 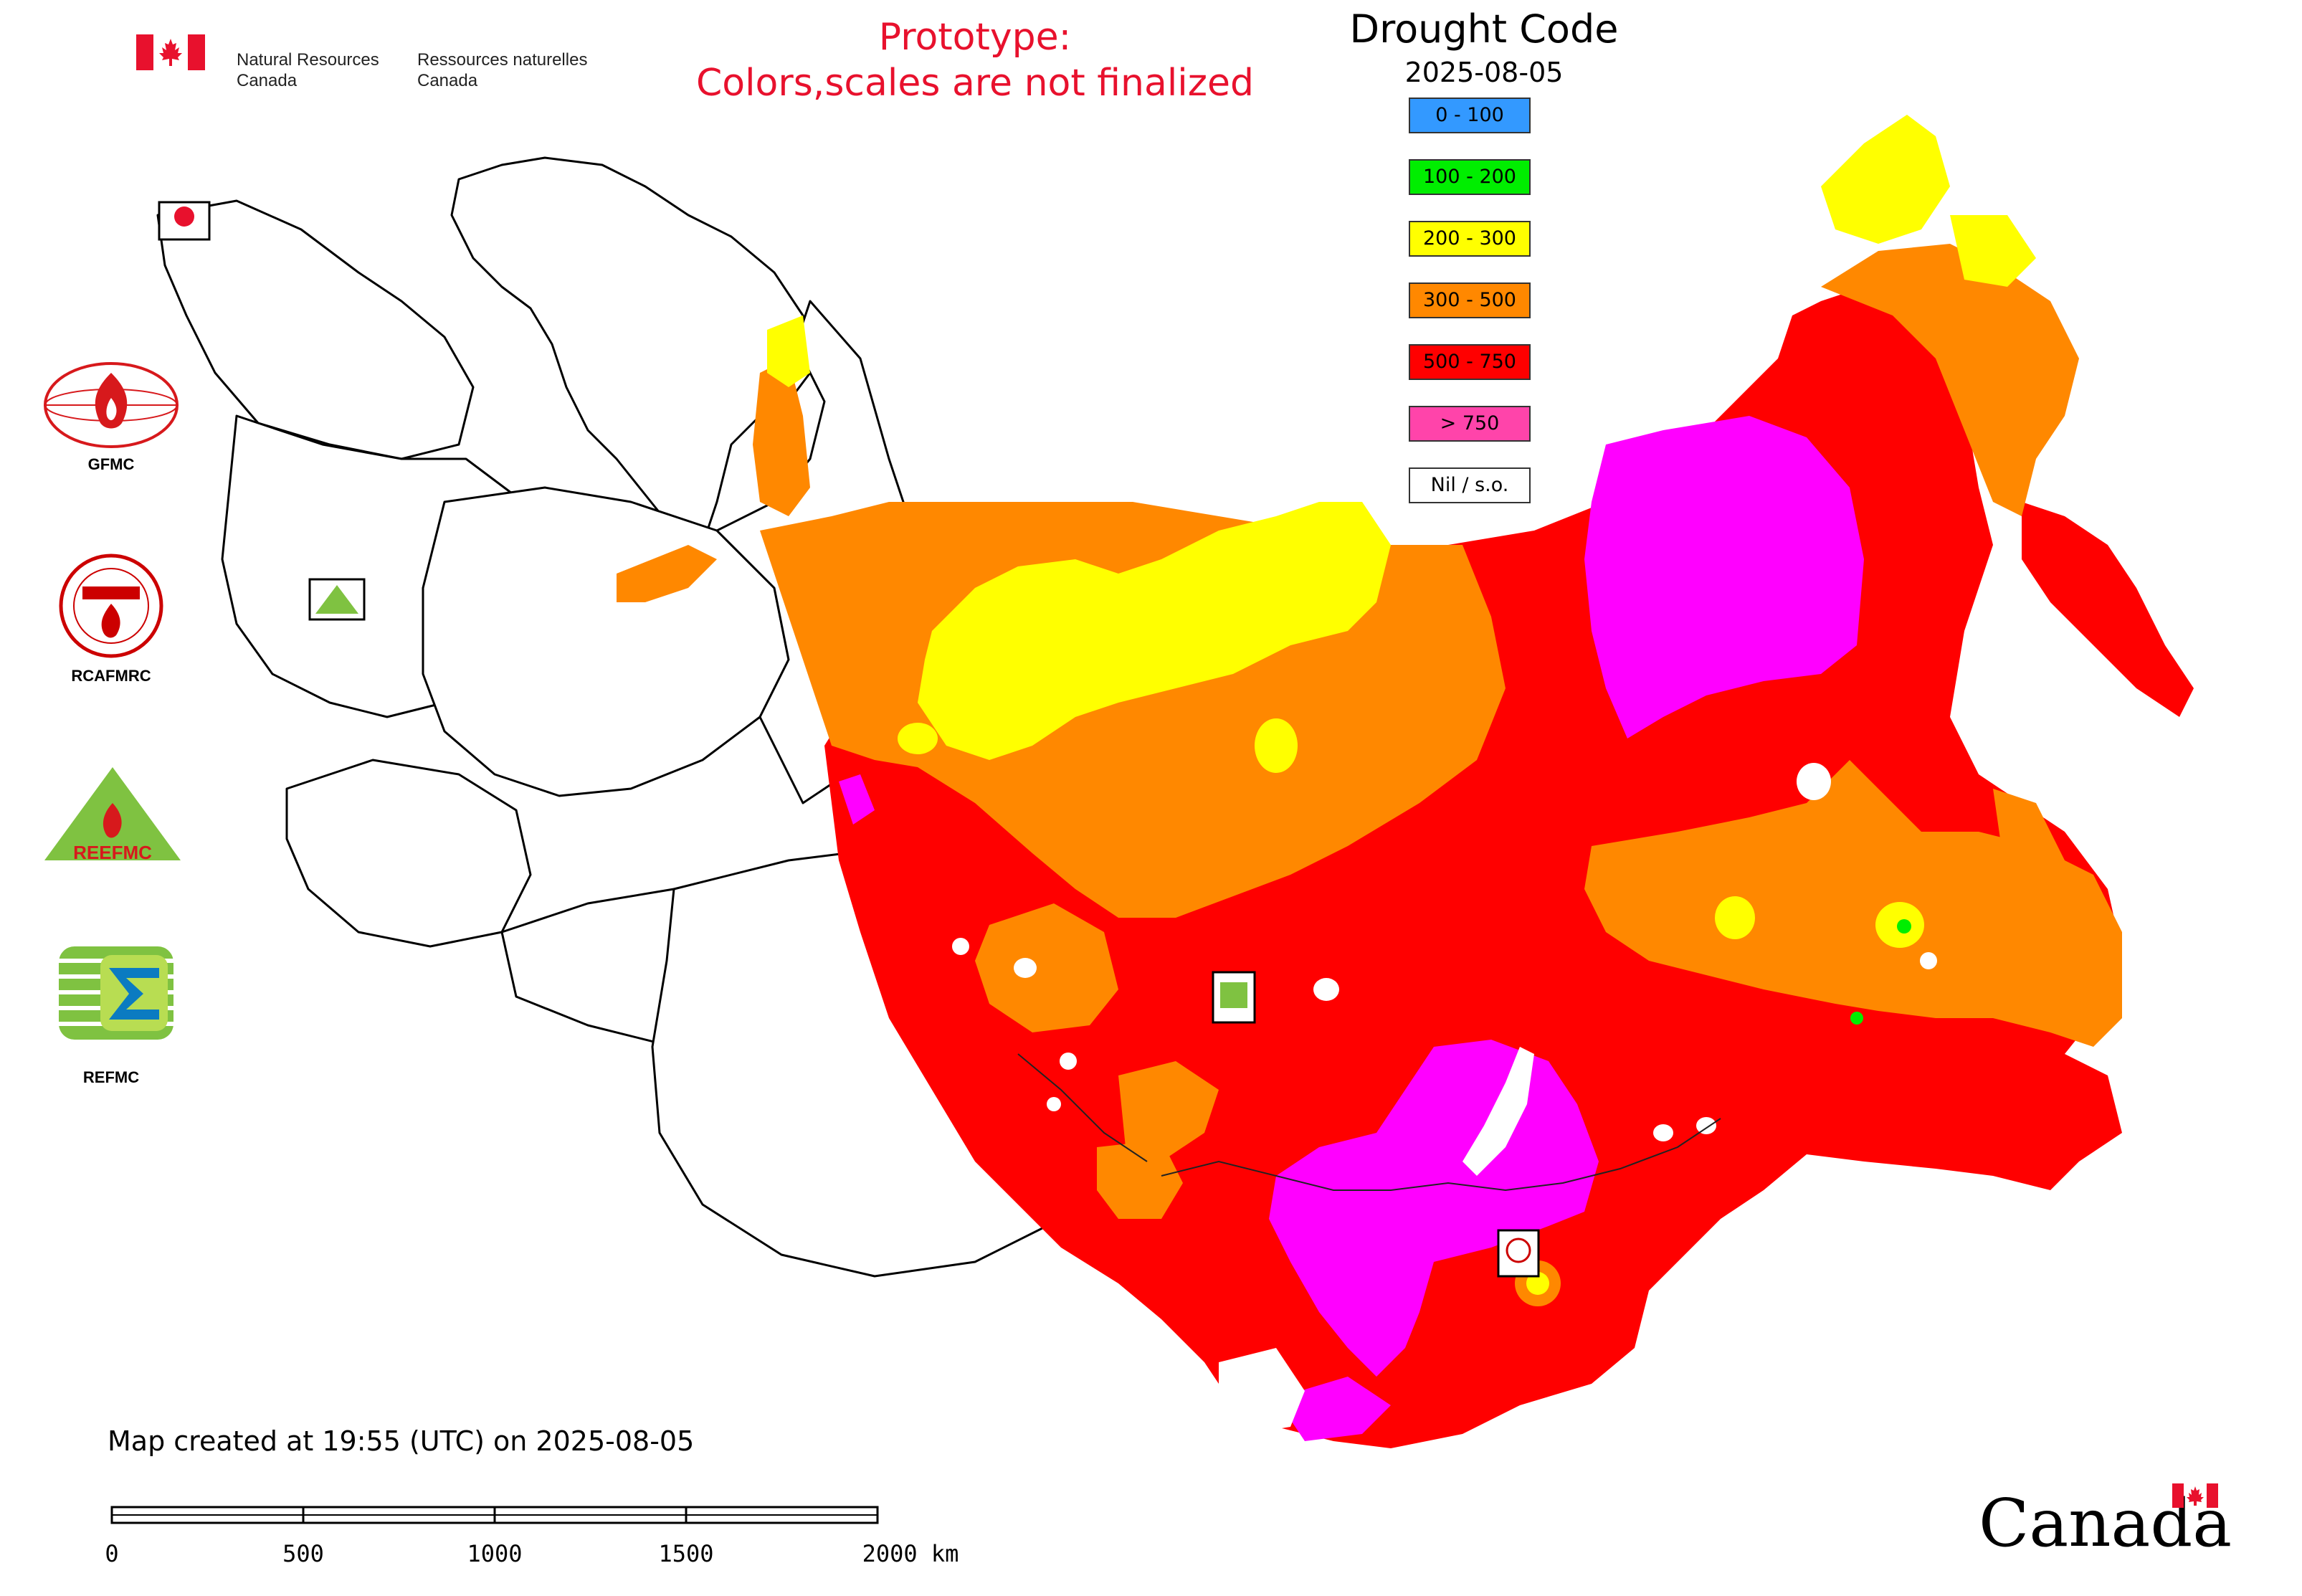 I want to click on zone-yellow-blob3, so click(x=1735, y=917).